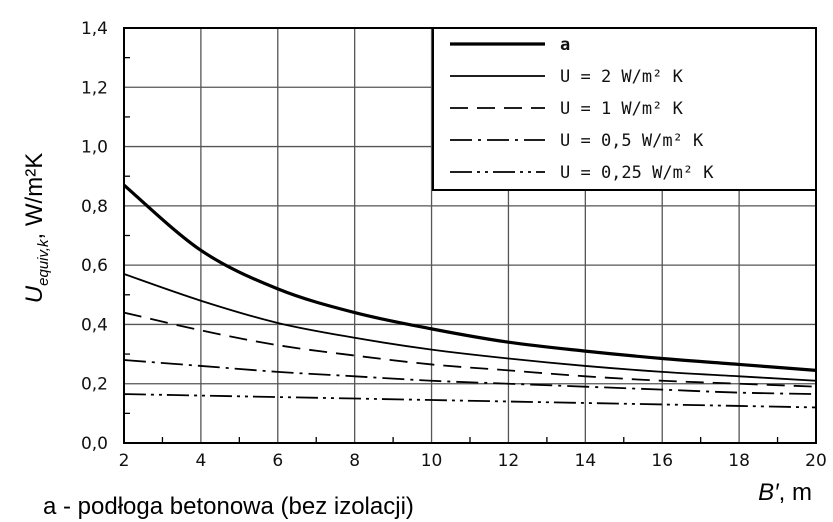 The width and height of the screenshot is (833, 522). Describe the element at coordinates (94, 148) in the screenshot. I see `y-tick-label: 1,0` at that location.